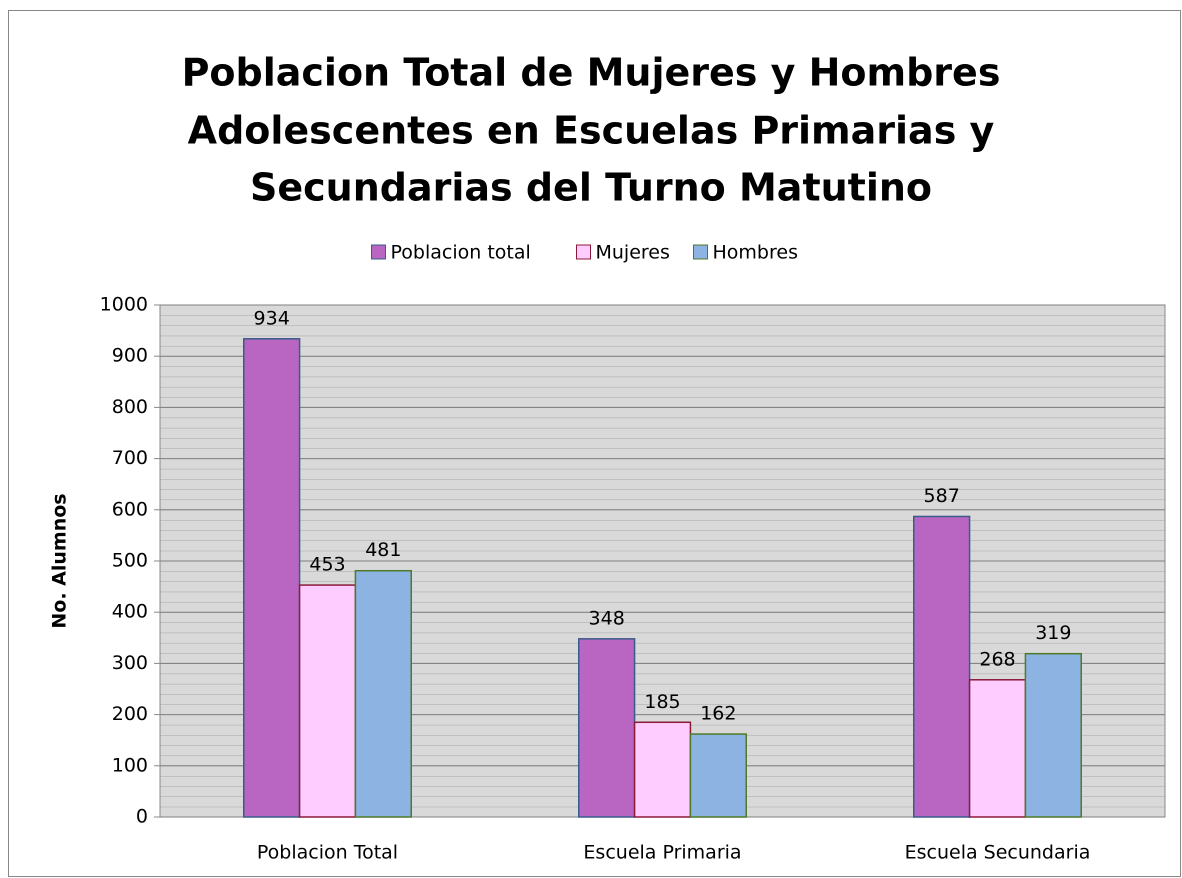 The image size is (1182, 878). What do you see at coordinates (272, 318) in the screenshot?
I see `data-label: 934` at bounding box center [272, 318].